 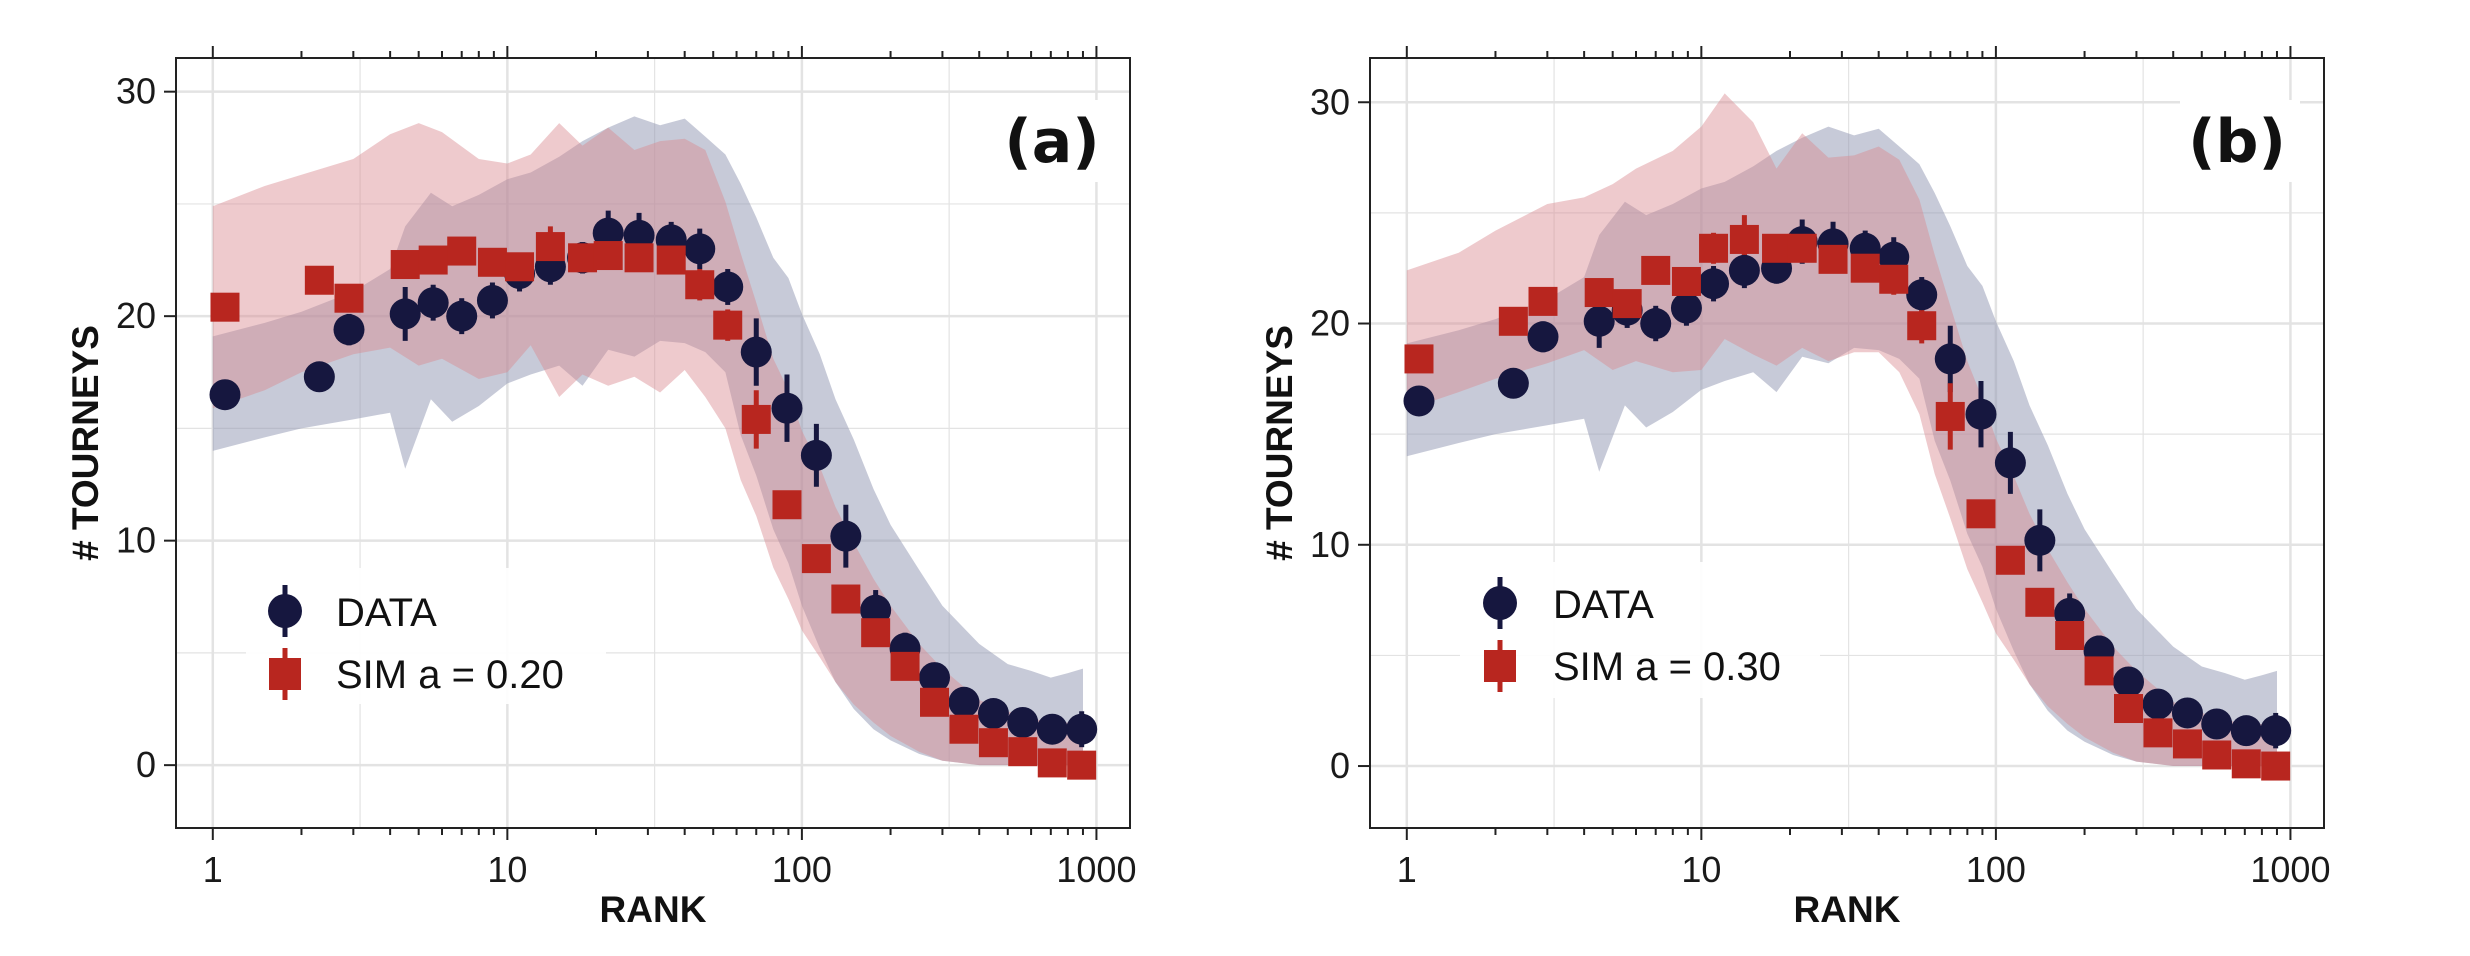 What do you see at coordinates (386, 613) in the screenshot?
I see `legend-data-label-a: DATA` at bounding box center [386, 613].